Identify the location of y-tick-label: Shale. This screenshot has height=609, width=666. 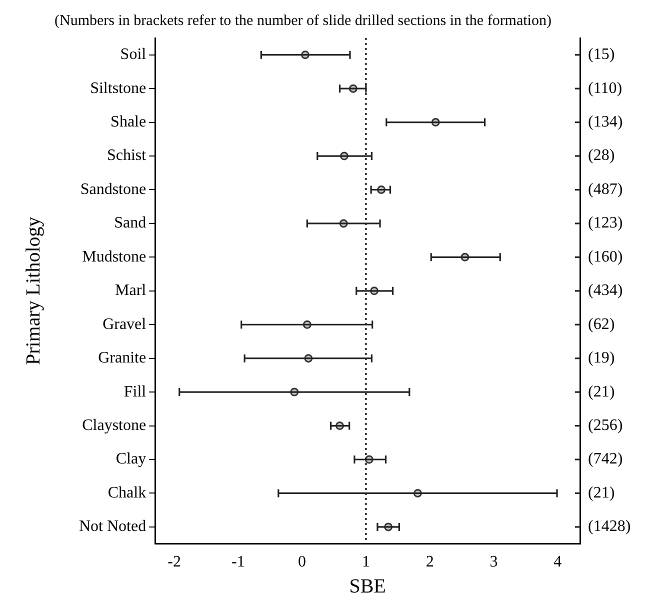
(128, 122).